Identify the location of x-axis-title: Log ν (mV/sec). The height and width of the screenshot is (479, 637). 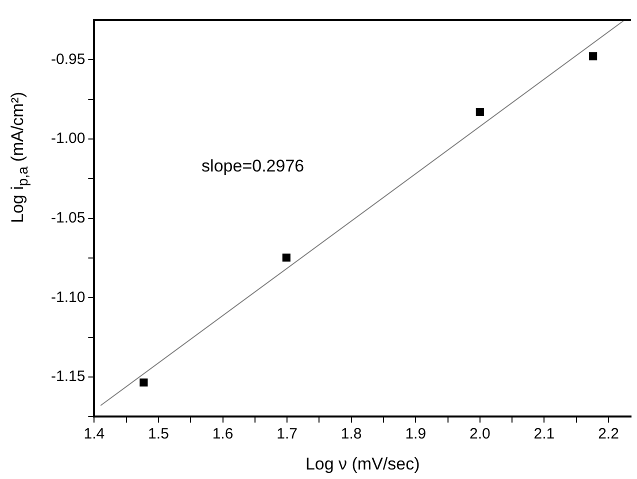
(362, 464).